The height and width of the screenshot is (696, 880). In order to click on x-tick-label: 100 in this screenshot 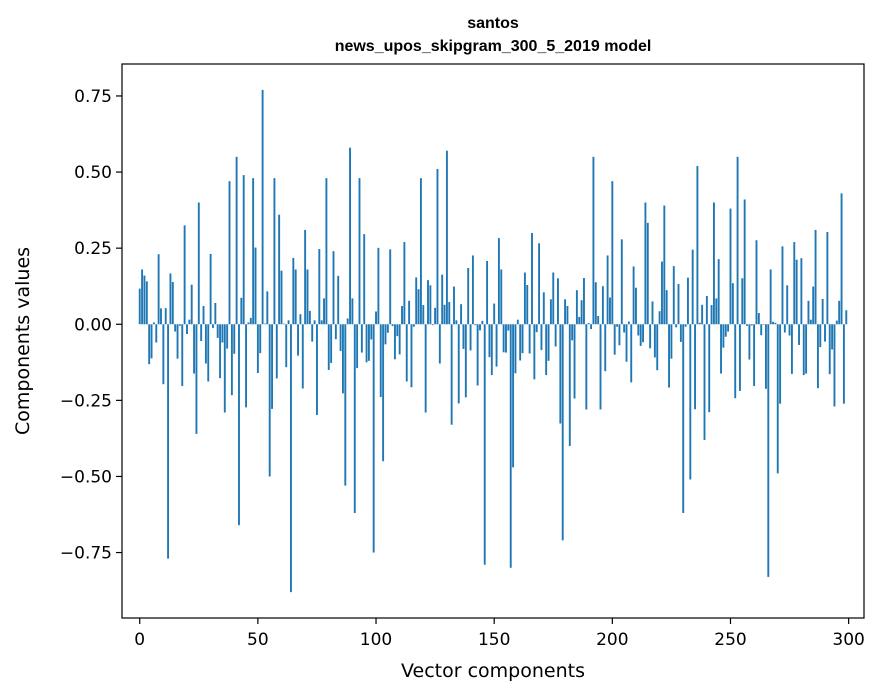, I will do `click(376, 640)`.